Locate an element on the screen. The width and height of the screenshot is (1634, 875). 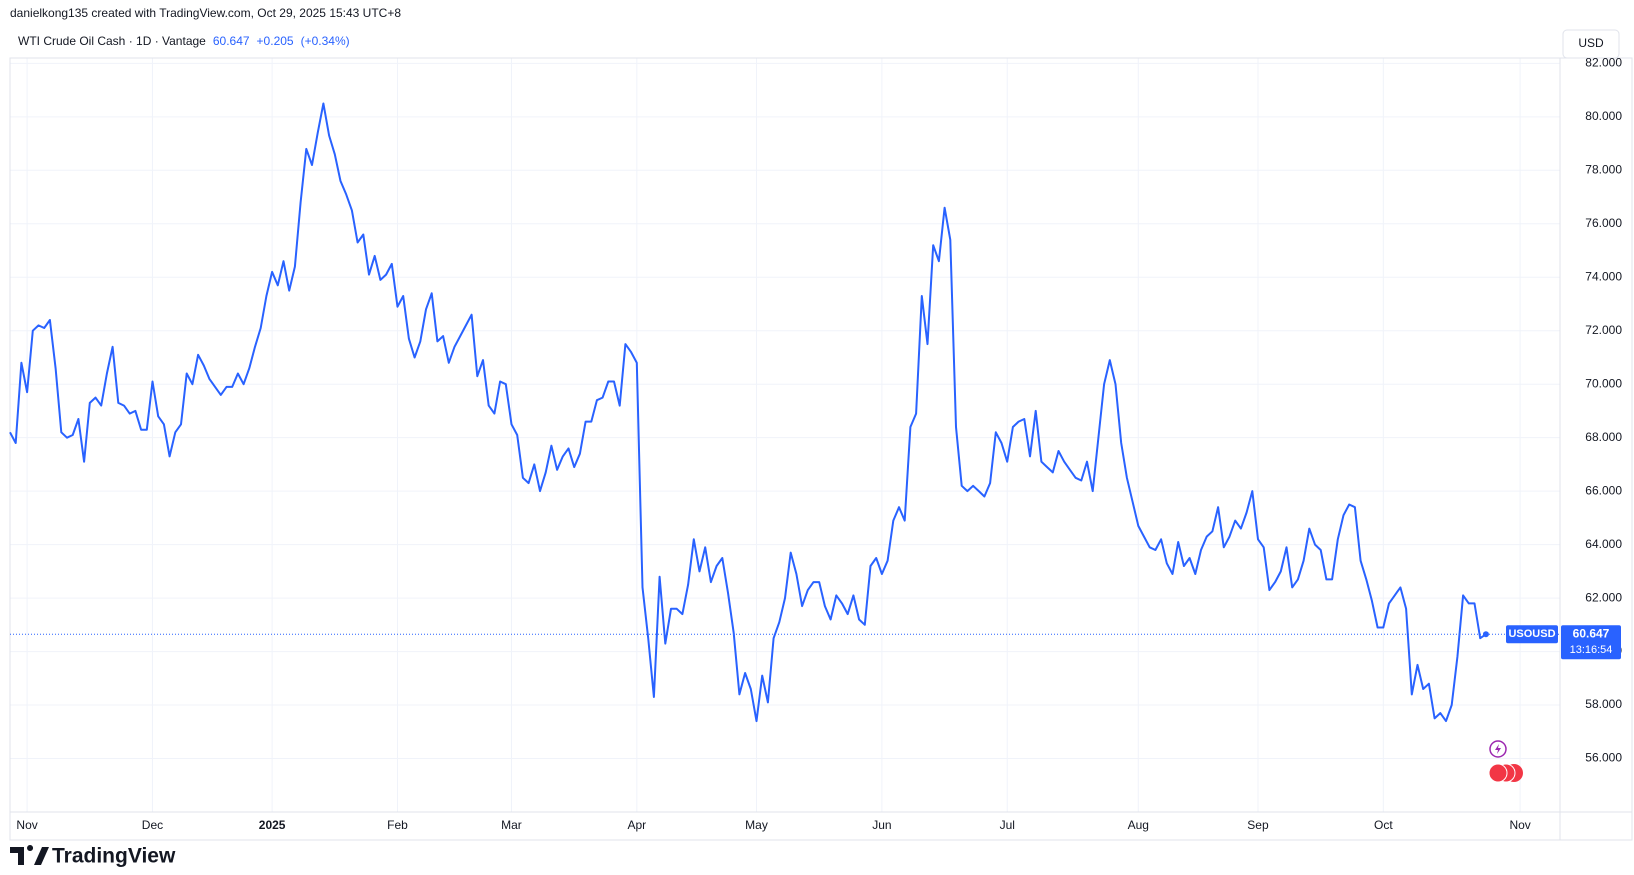
x-tick-label: Apr is located at coordinates (636, 825).